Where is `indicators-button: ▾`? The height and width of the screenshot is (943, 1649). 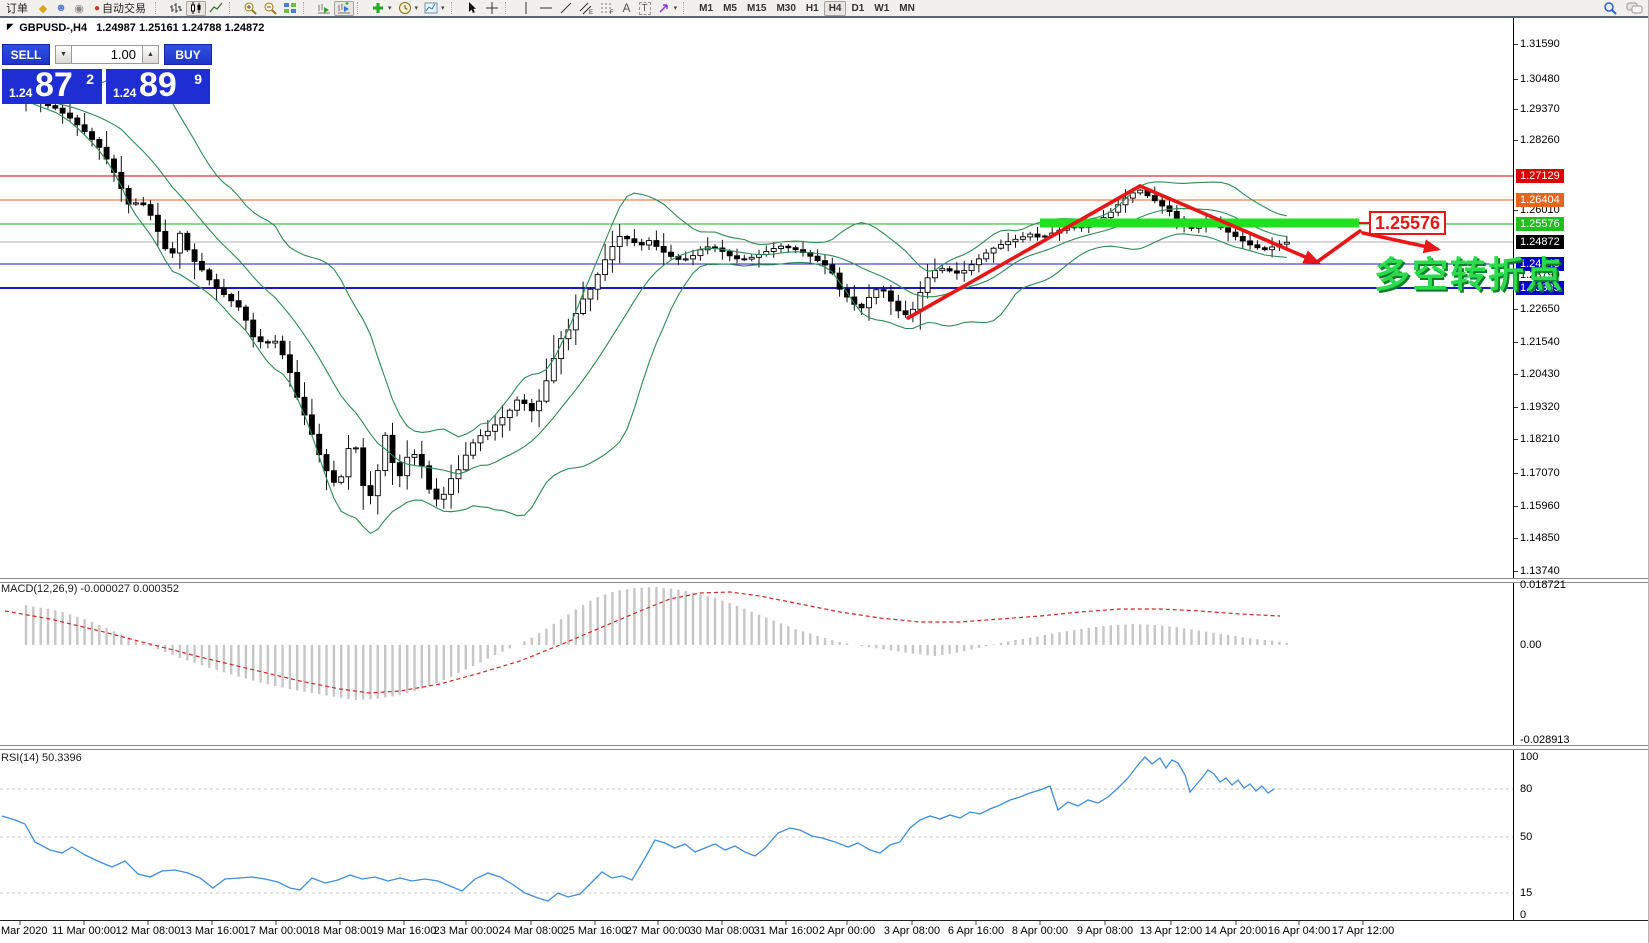
indicators-button: ▾ is located at coordinates (381, 8).